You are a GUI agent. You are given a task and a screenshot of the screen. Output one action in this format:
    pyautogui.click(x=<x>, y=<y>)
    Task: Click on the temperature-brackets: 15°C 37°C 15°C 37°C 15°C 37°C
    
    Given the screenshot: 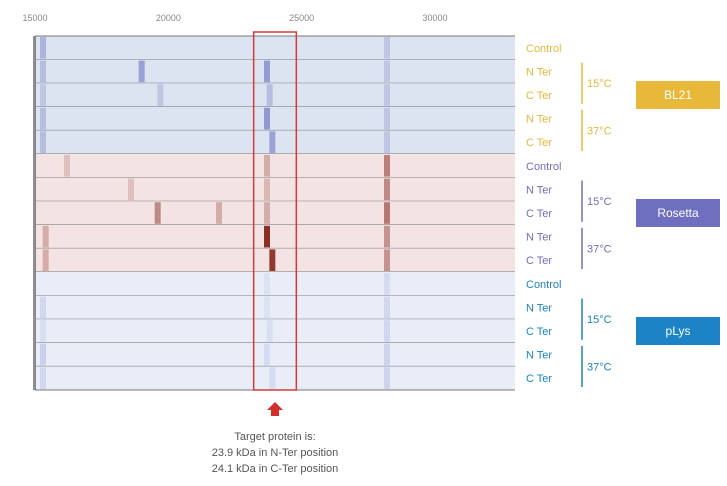 What is the action you would take?
    pyautogui.click(x=596, y=224)
    